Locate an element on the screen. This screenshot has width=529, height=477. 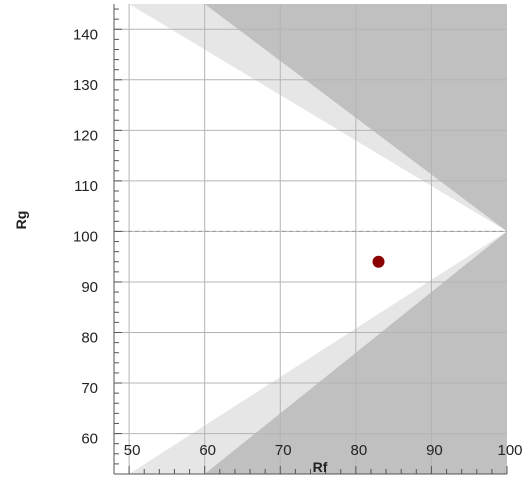
x-tick-label-60: 60 is located at coordinates (207, 450).